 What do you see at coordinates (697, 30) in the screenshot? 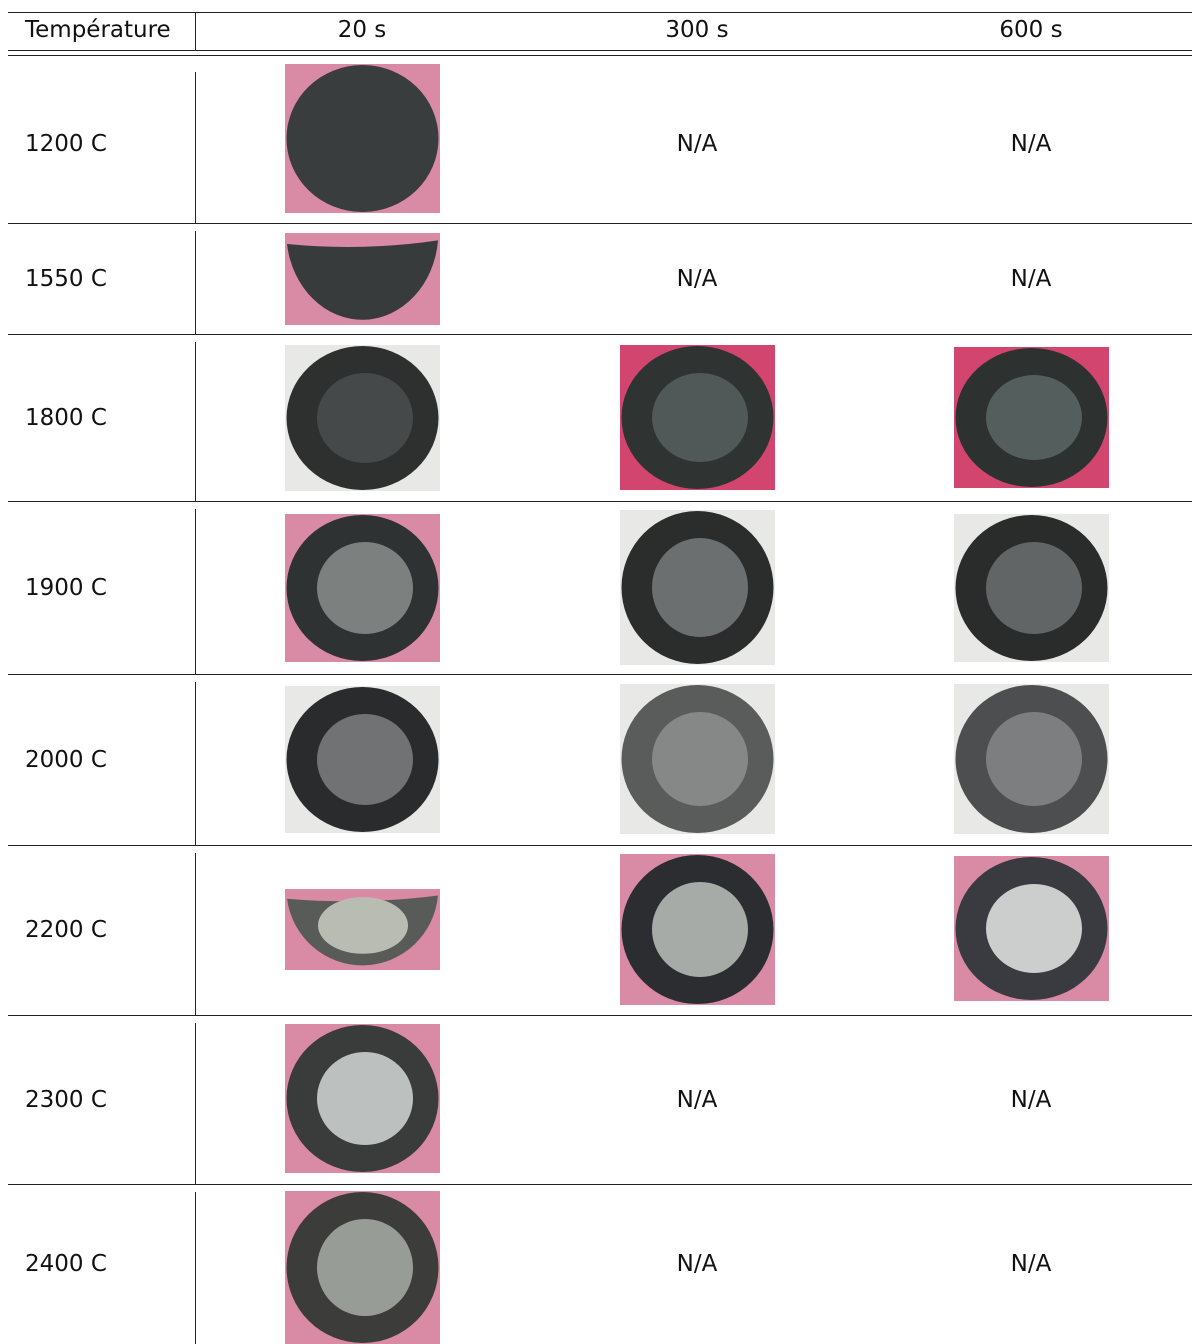
I see `header-cell: 300 s` at bounding box center [697, 30].